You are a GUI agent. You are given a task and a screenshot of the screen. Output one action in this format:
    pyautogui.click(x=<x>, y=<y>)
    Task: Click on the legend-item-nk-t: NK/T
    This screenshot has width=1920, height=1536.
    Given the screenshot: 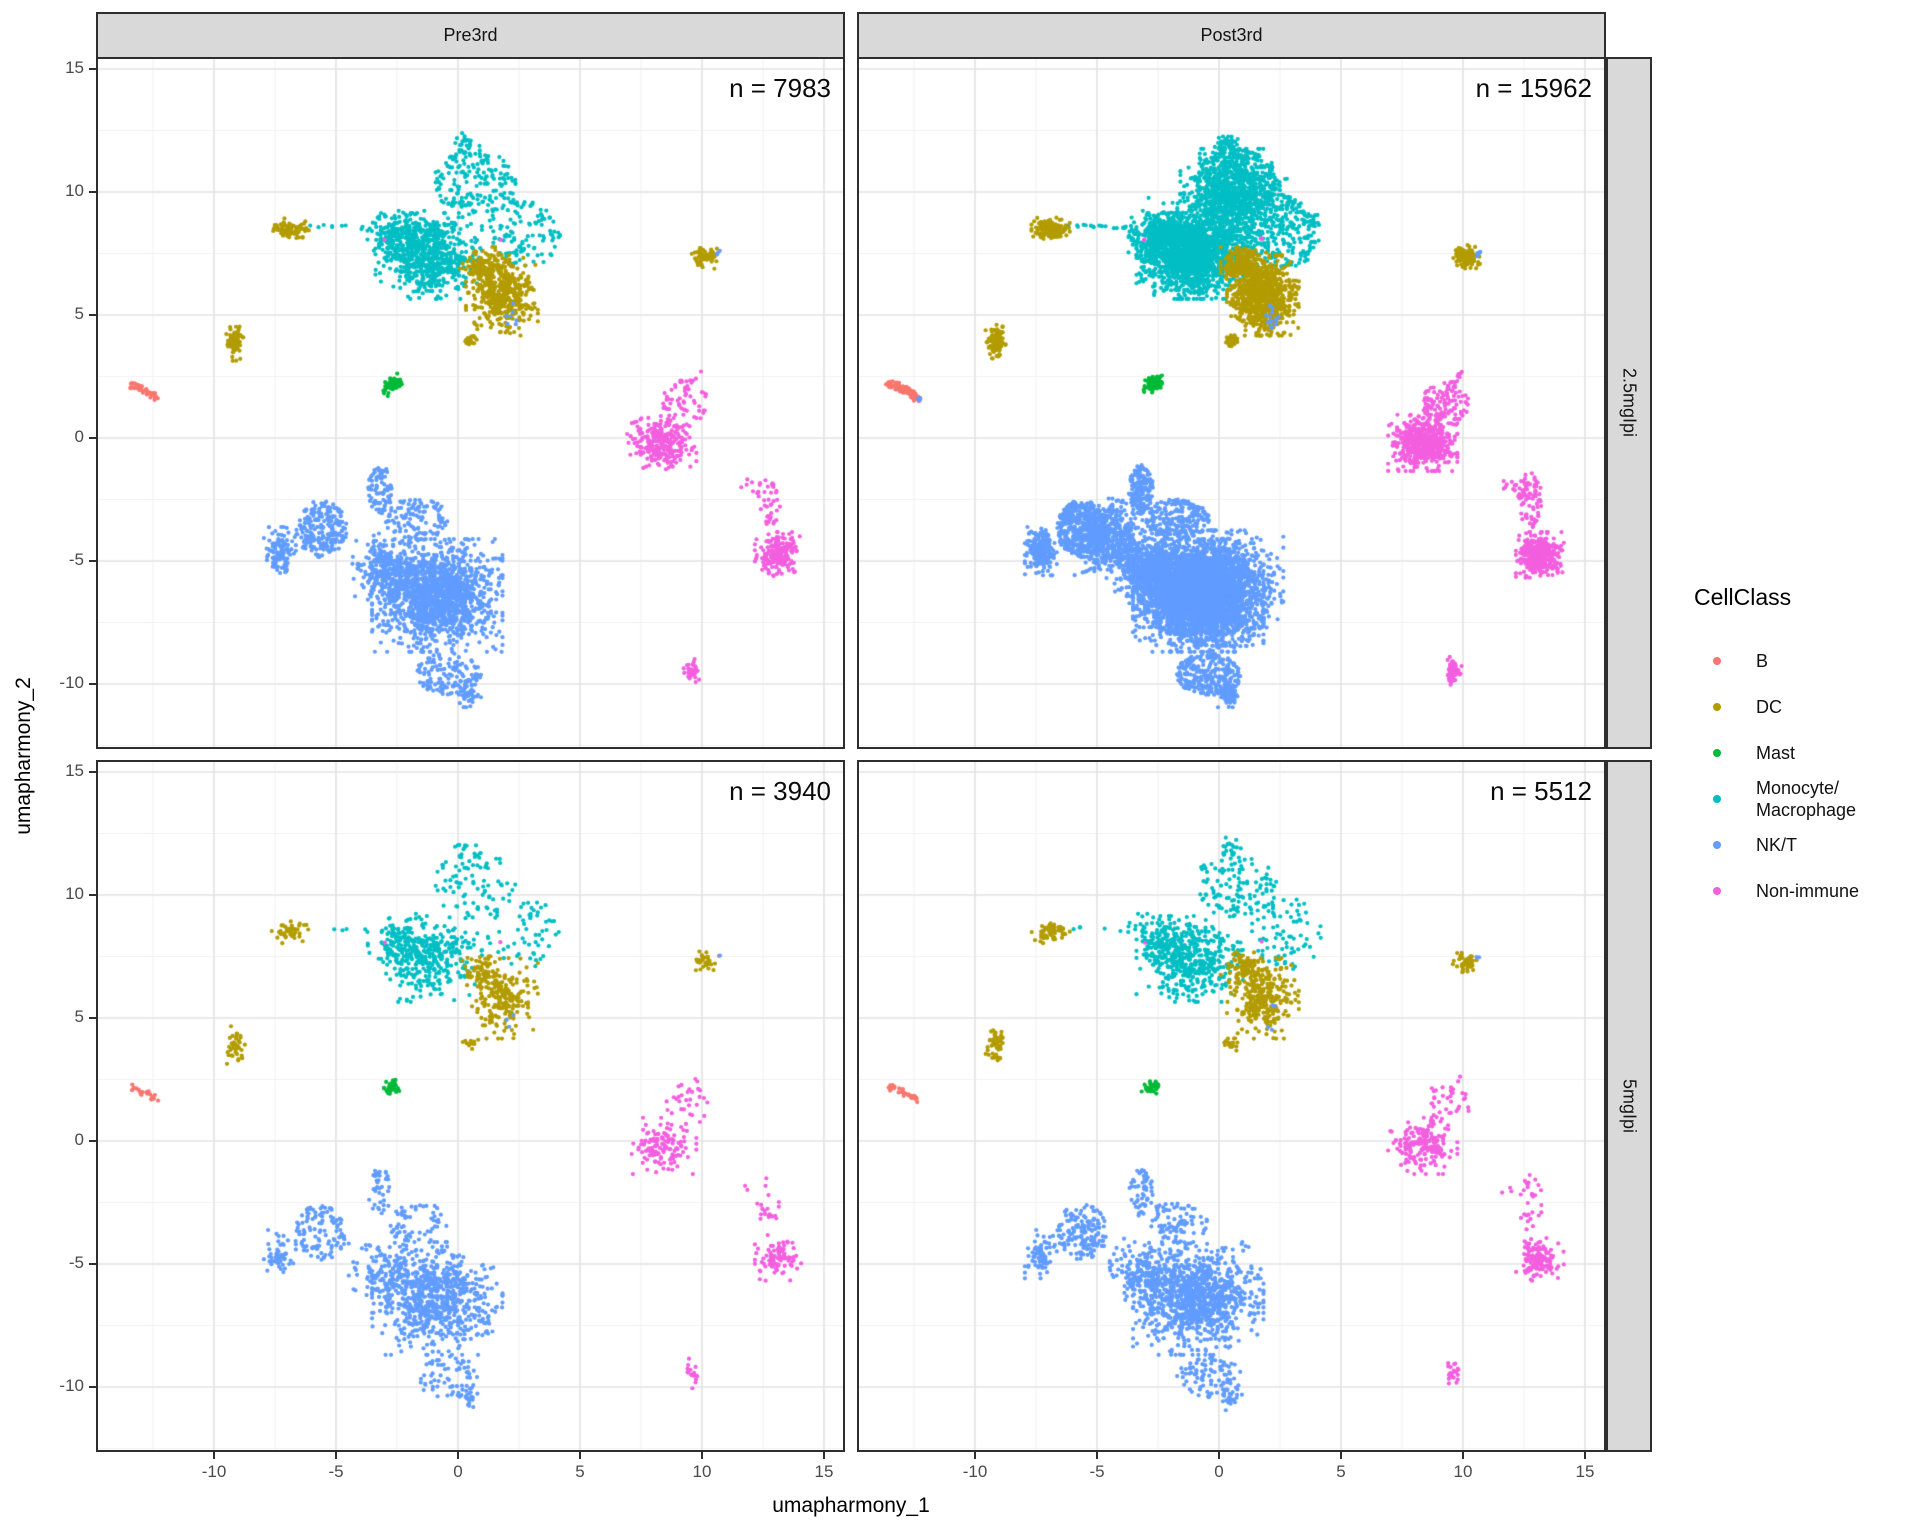 What is the action you would take?
    pyautogui.click(x=1755, y=845)
    